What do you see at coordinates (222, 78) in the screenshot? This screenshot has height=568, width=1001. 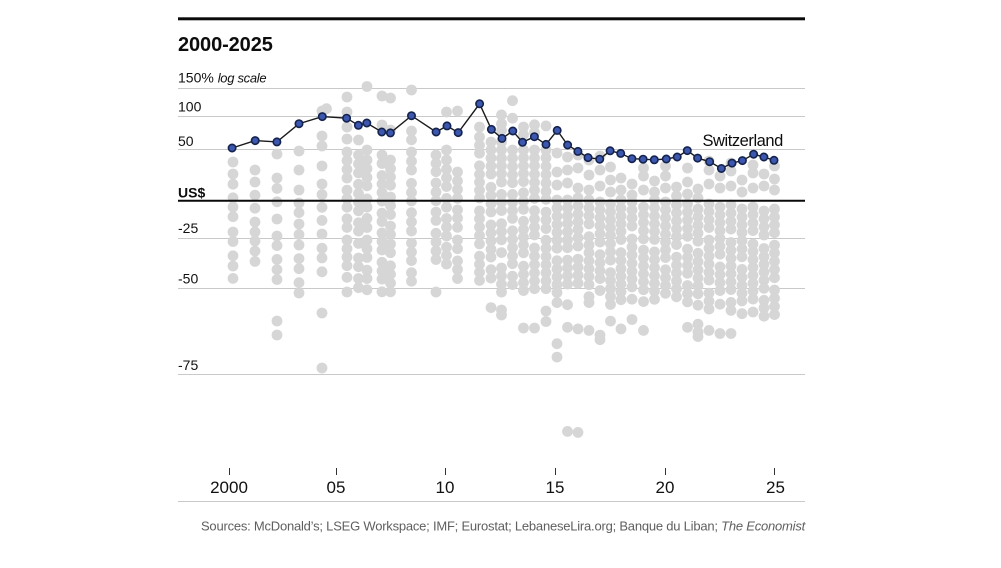 I see `svg-text: 150% log scale` at bounding box center [222, 78].